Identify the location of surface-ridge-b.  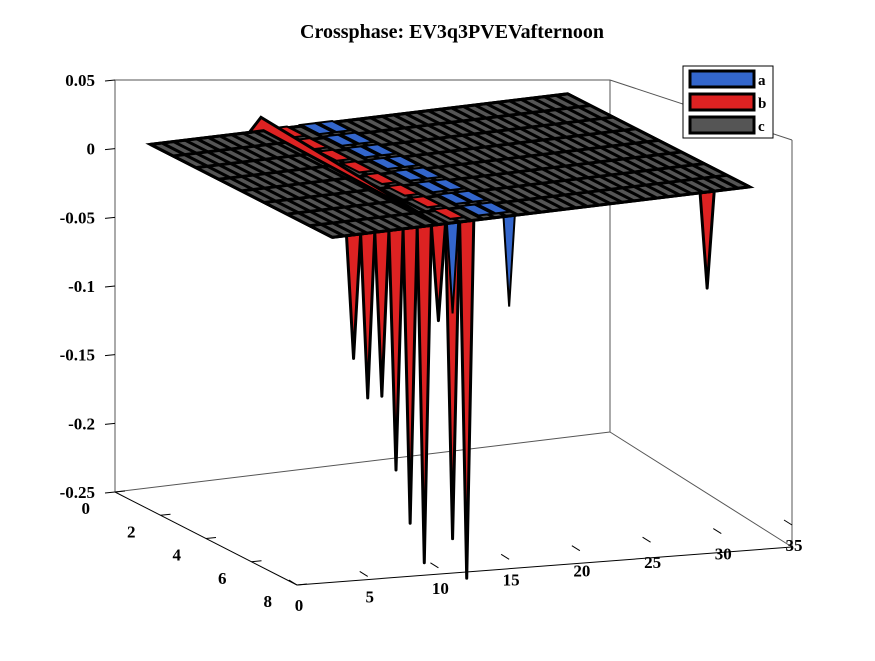
(342, 170).